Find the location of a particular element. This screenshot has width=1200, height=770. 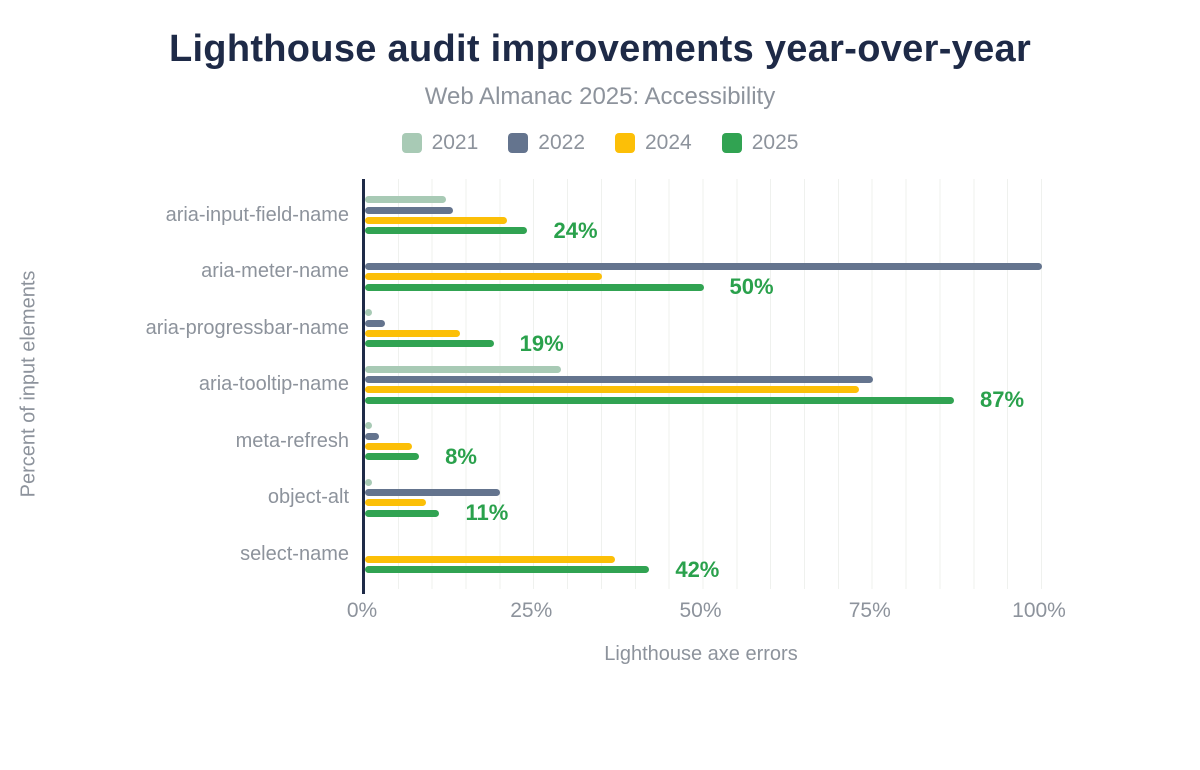

legend-label: 2025 is located at coordinates (775, 142).